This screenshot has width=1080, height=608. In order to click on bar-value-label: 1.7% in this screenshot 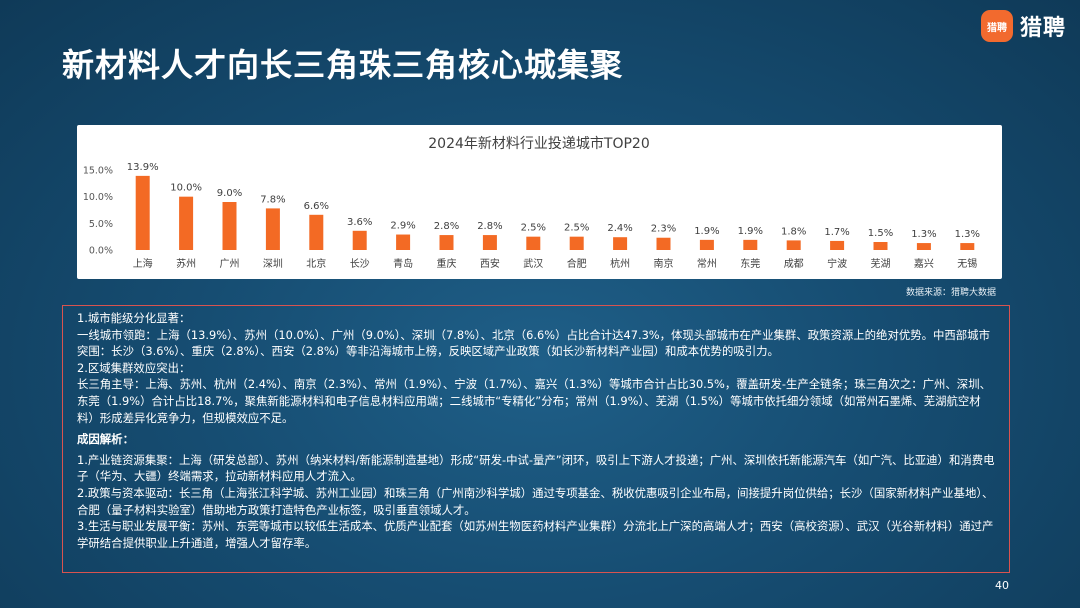, I will do `click(836, 232)`.